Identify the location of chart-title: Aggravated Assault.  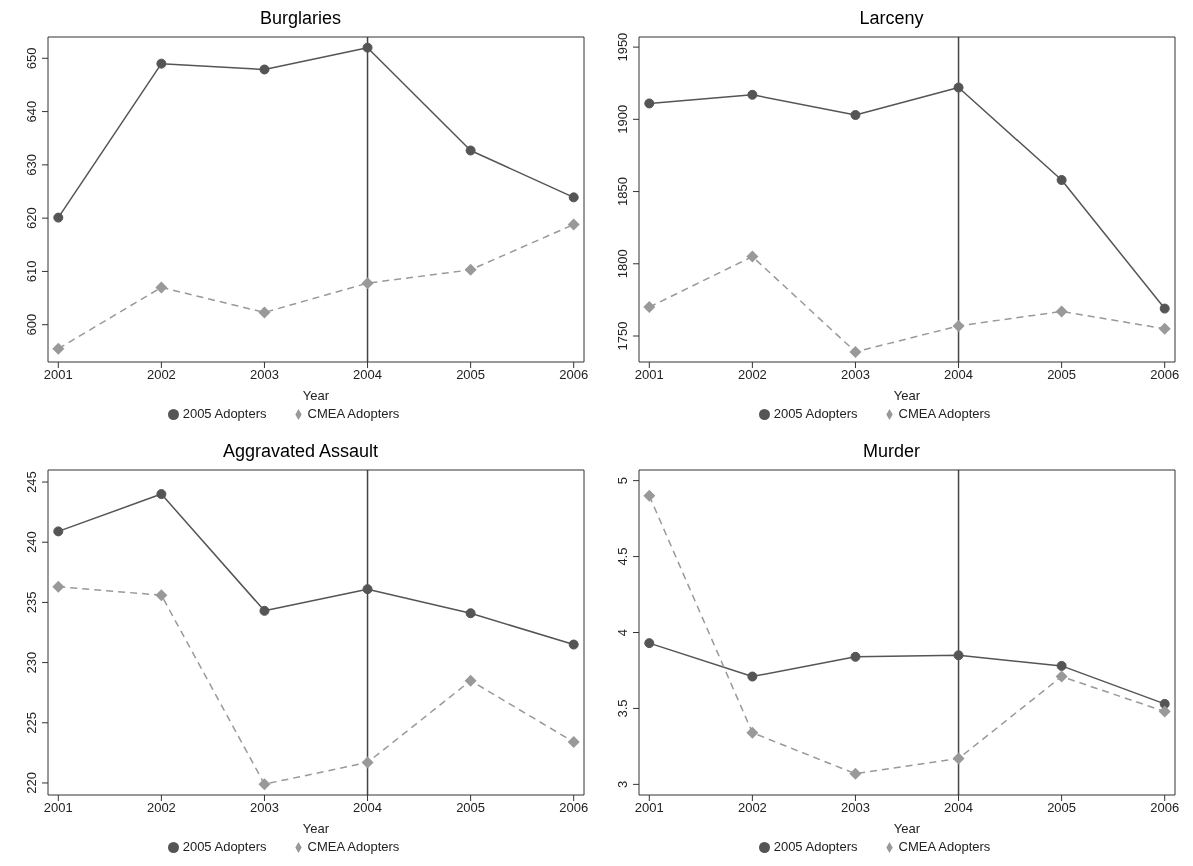
(300, 452).